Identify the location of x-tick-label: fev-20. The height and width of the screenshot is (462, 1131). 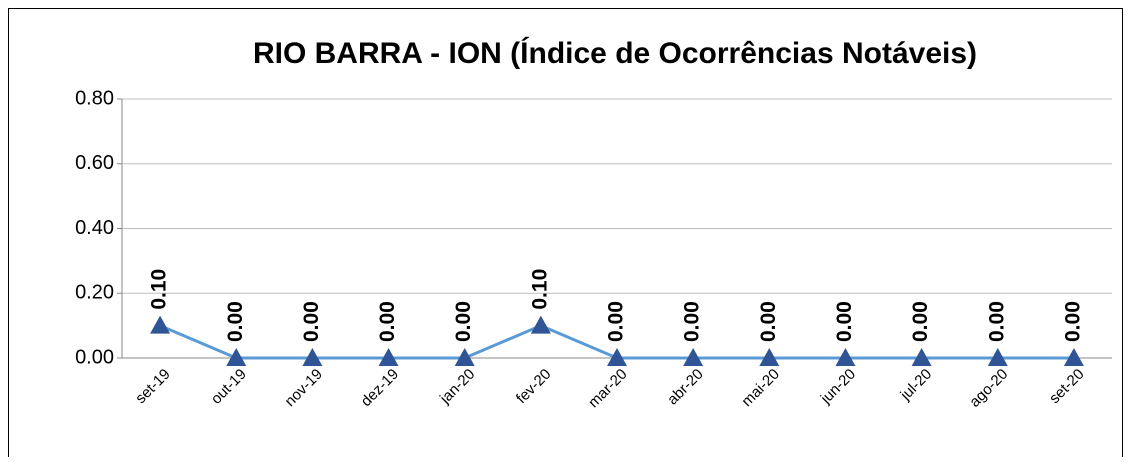
(534, 387).